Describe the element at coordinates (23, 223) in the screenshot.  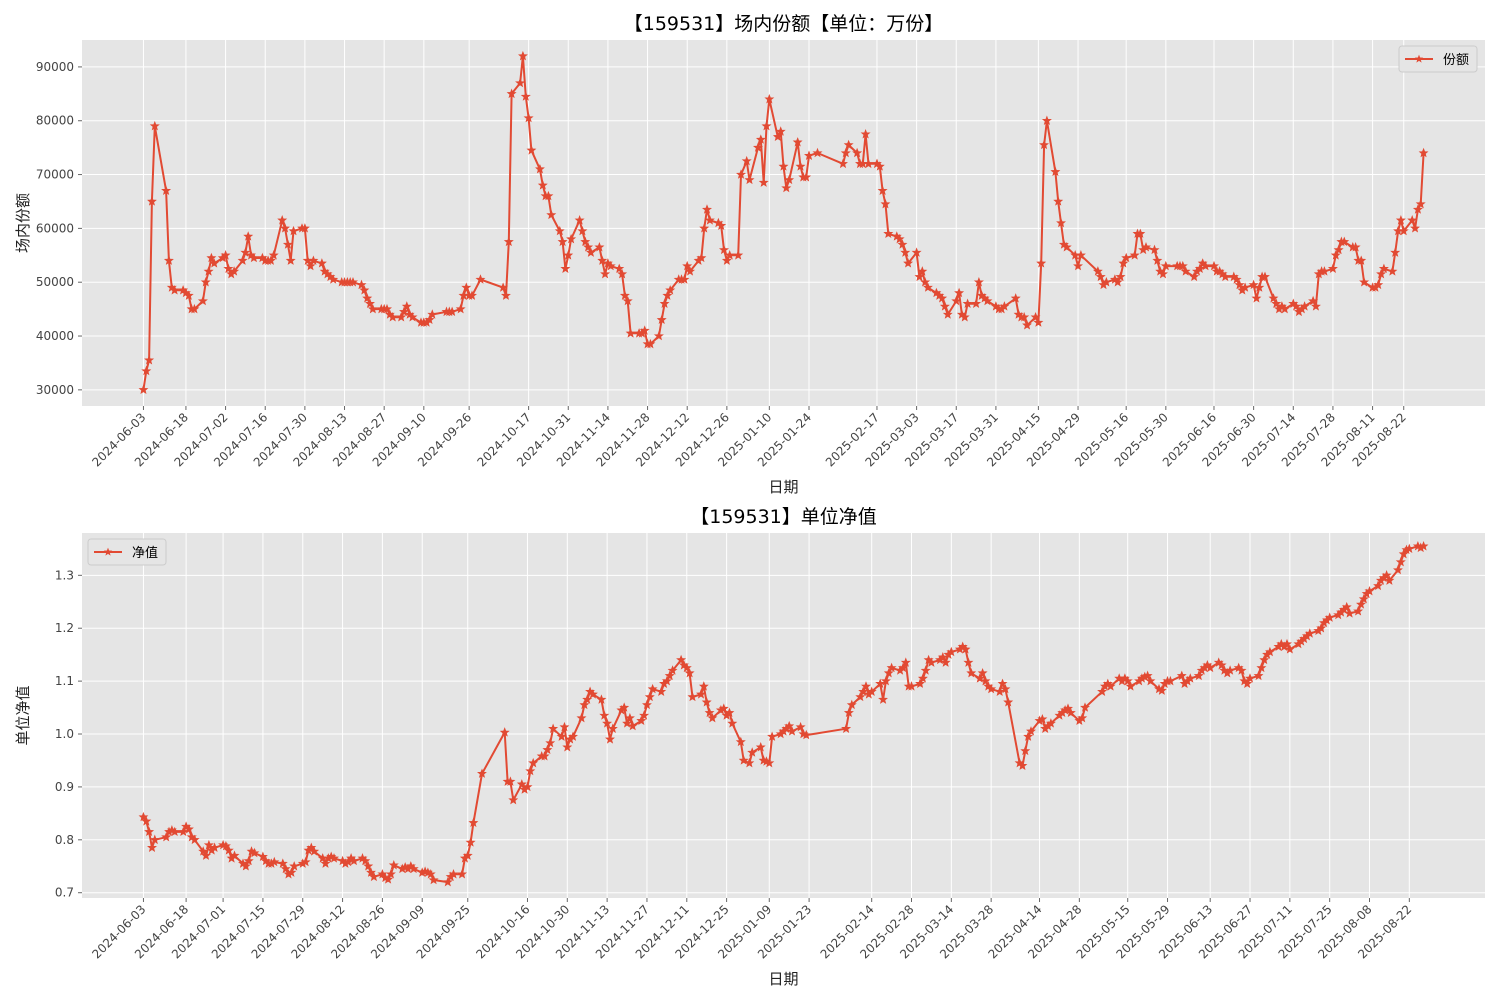
I see `y-axis-label: 场内份额` at that location.